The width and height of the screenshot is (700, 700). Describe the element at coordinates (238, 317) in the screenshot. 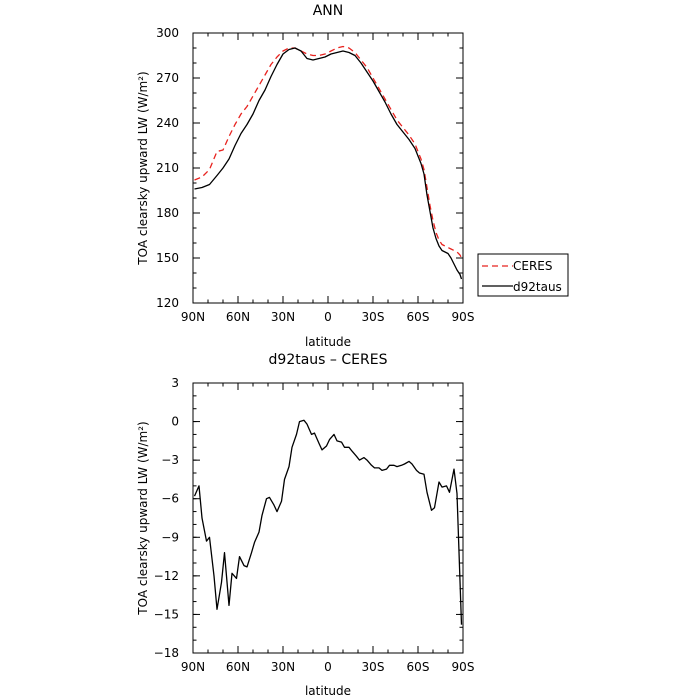

I see `top-xtick-label: 60N` at that location.